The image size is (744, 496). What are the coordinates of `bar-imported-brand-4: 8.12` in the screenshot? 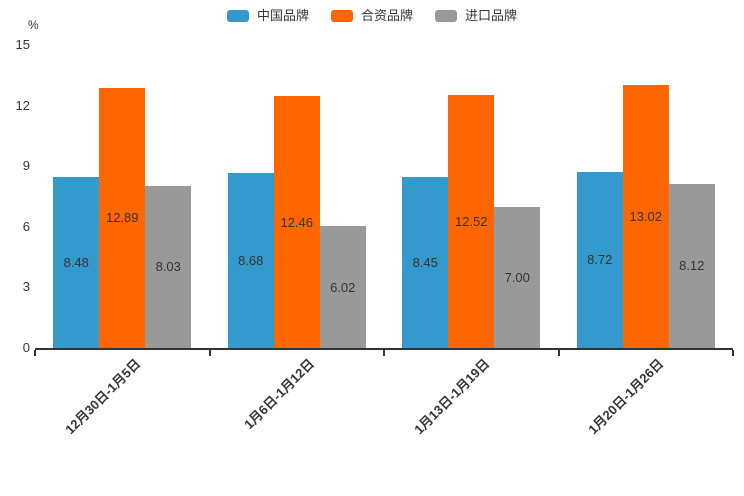 It's located at (691, 265).